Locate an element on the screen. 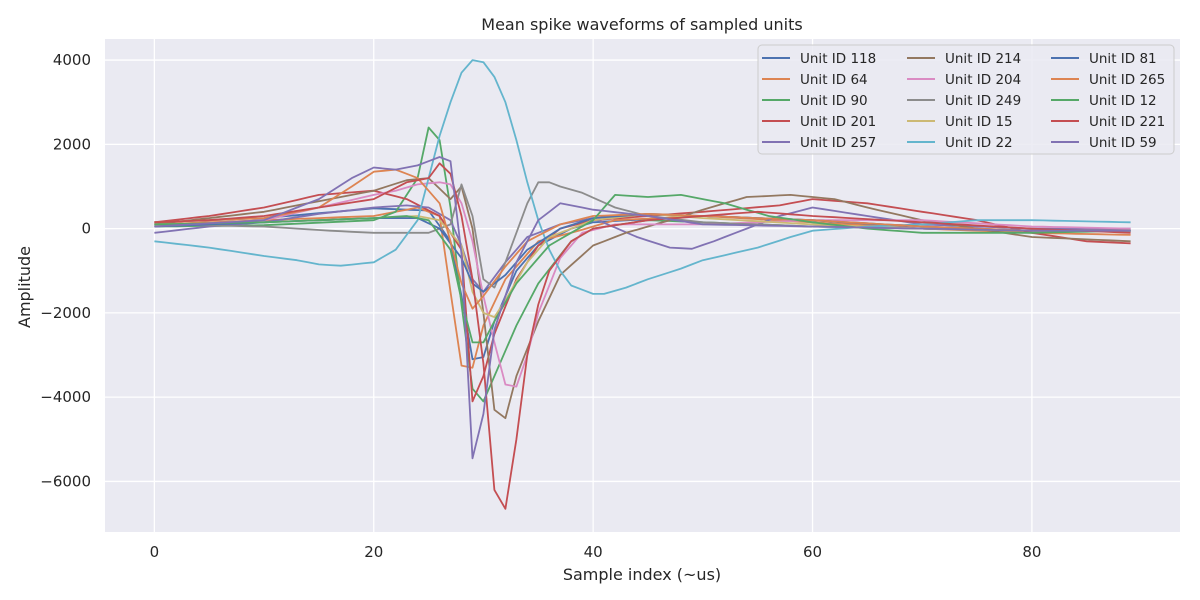 The width and height of the screenshot is (1200, 600). legend-entry-label: Unit ID 214 is located at coordinates (983, 59).